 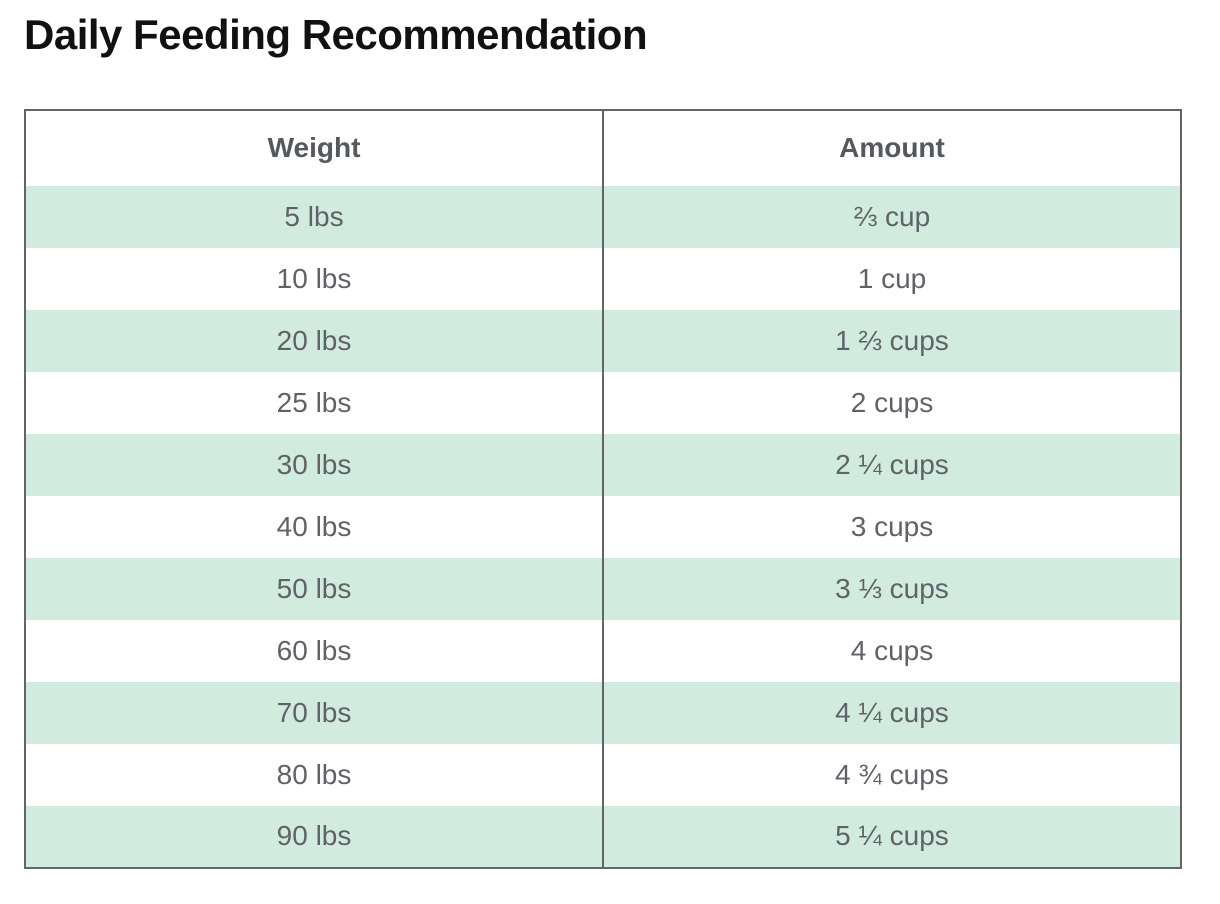 What do you see at coordinates (891, 216) in the screenshot?
I see `amount-cell: ⅔ cup` at bounding box center [891, 216].